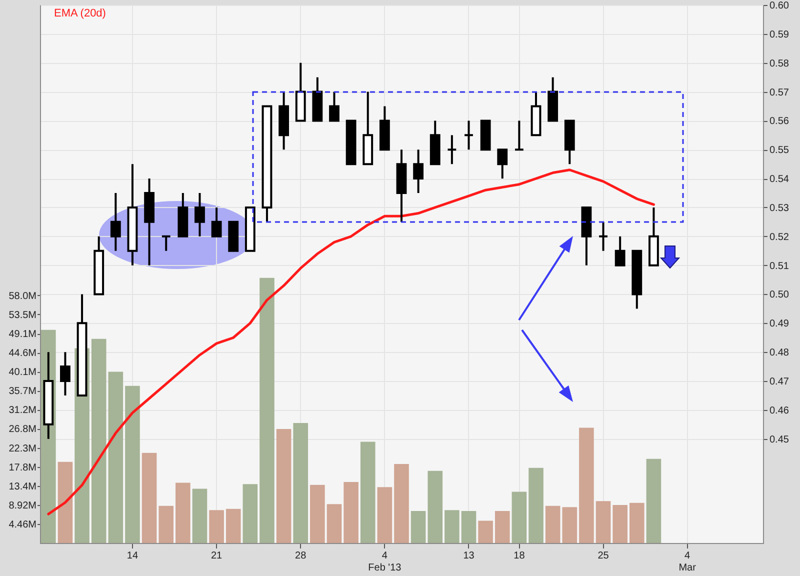 The image size is (800, 576). What do you see at coordinates (22, 506) in the screenshot?
I see `y2-tick-label: 8.92M` at bounding box center [22, 506].